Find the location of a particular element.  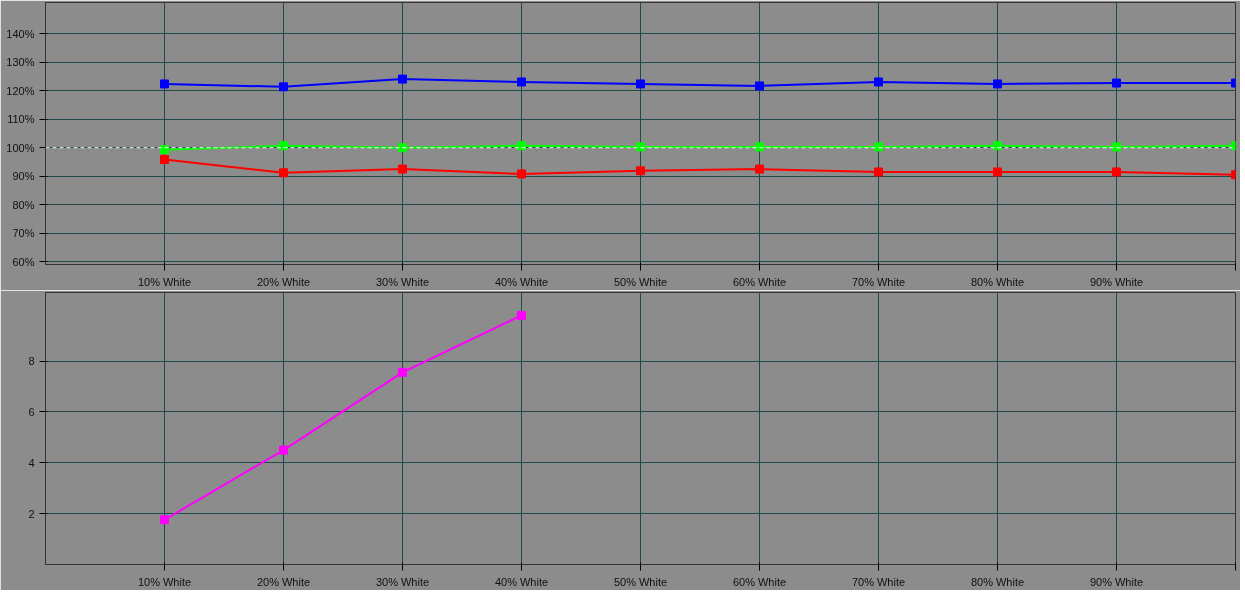

y-tick-label: 60% is located at coordinates (23, 261).